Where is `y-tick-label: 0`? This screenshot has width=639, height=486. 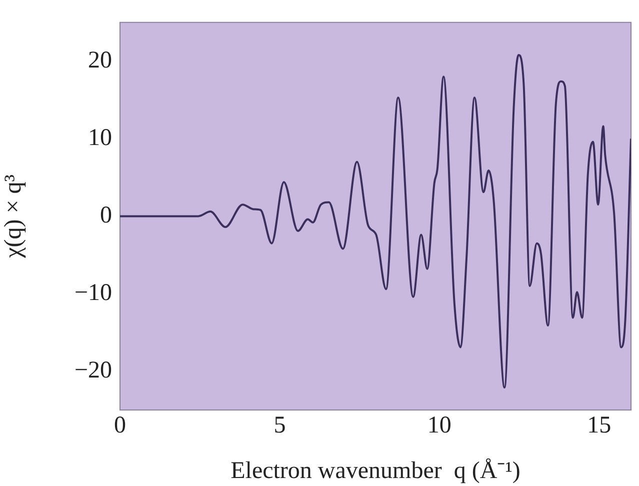
y-tick-label: 0 is located at coordinates (106, 215).